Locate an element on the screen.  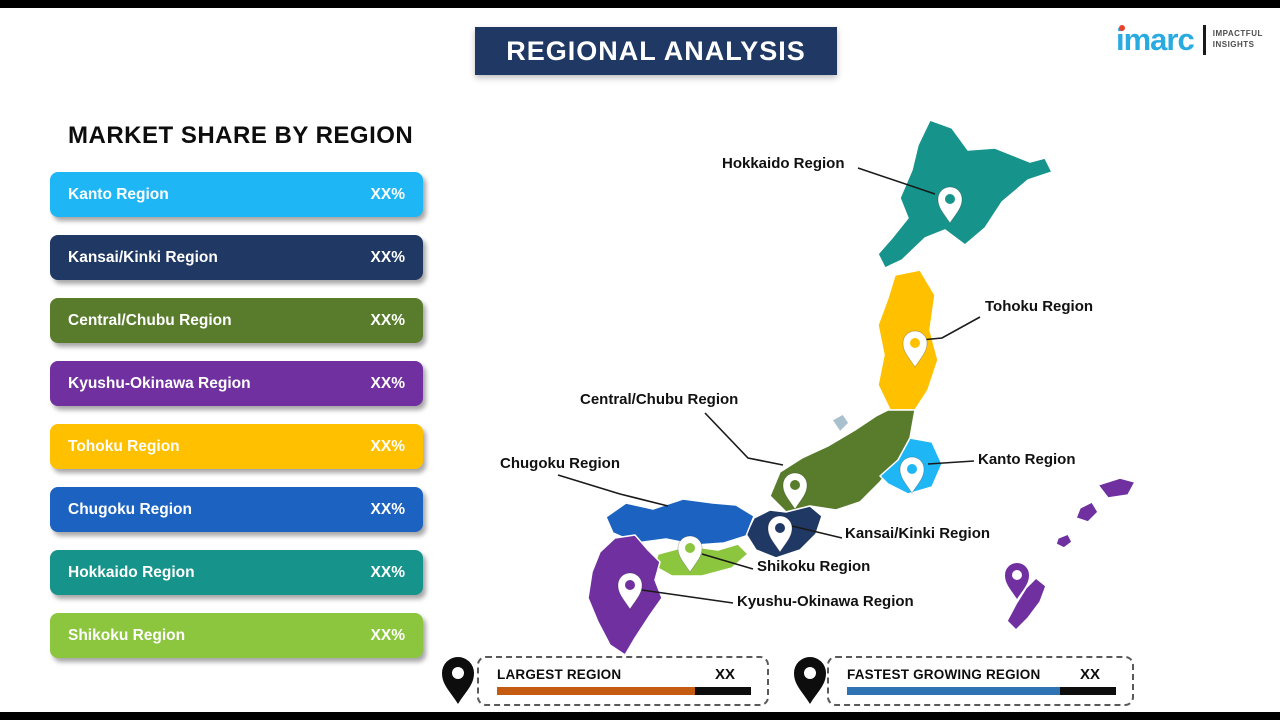
fastest-growing-region-bar is located at coordinates (981, 690).